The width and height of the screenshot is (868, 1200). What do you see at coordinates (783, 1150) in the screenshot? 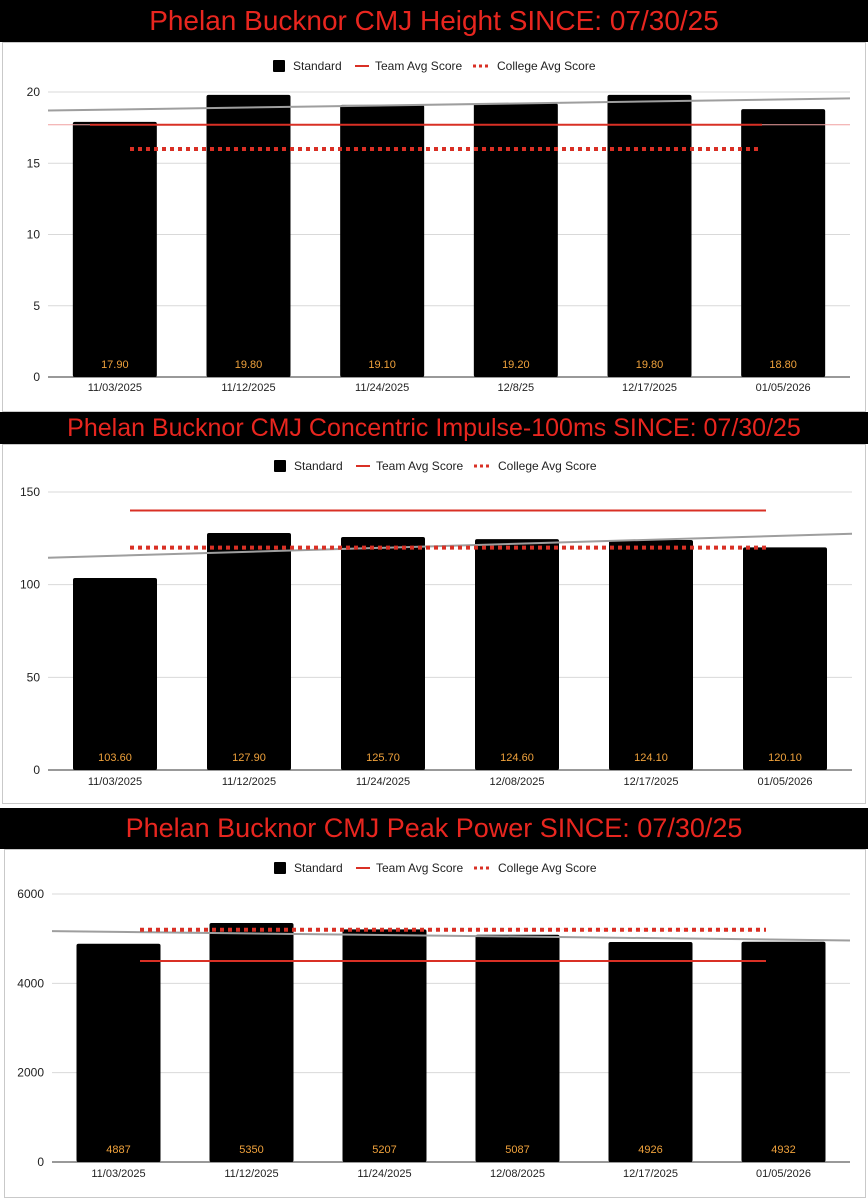
I see `bar-value-label: 4932` at bounding box center [783, 1150].